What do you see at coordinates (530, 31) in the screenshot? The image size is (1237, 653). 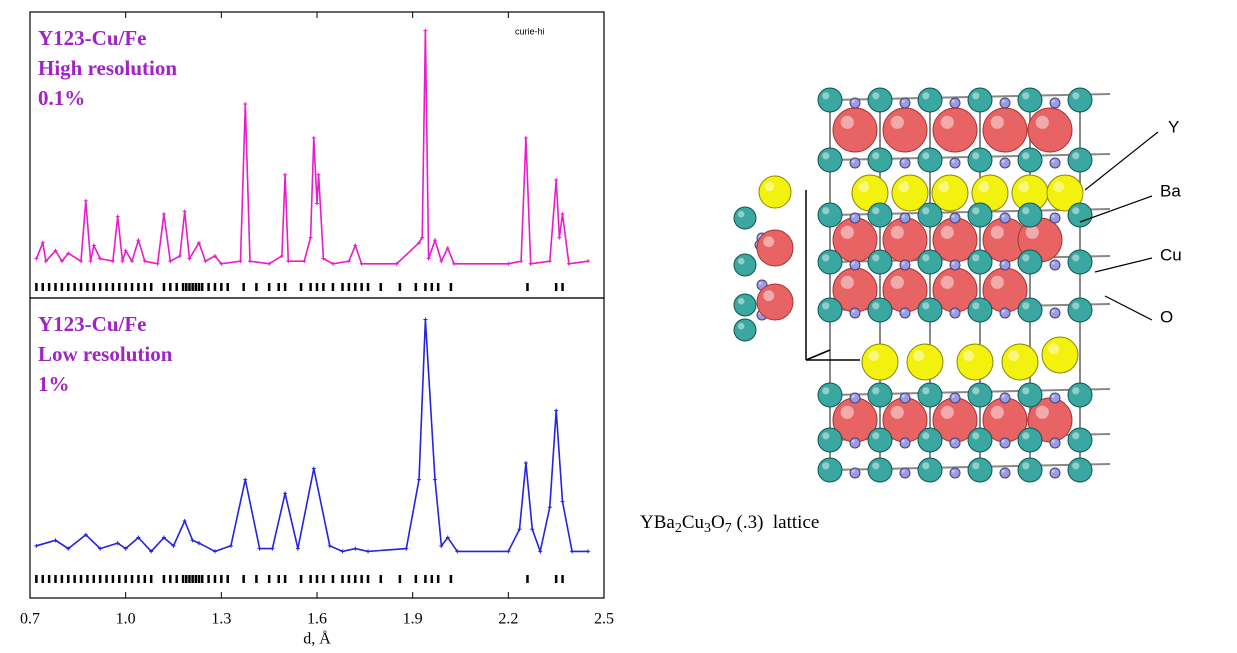 I see `note: curie-hi` at bounding box center [530, 31].